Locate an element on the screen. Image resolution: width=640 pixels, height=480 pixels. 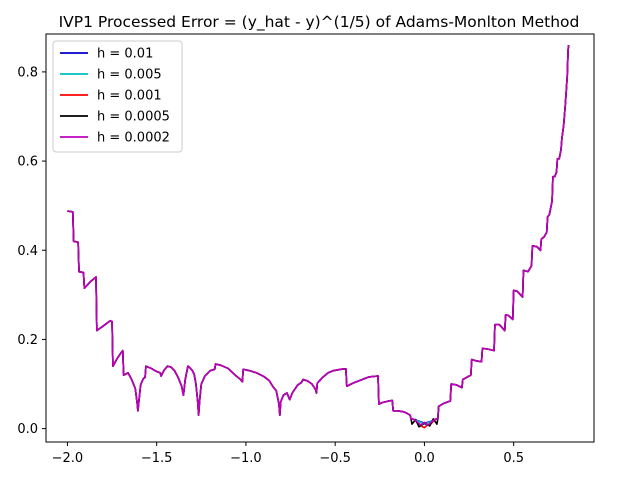
y-tick-label: 0.0 is located at coordinates (27, 429).